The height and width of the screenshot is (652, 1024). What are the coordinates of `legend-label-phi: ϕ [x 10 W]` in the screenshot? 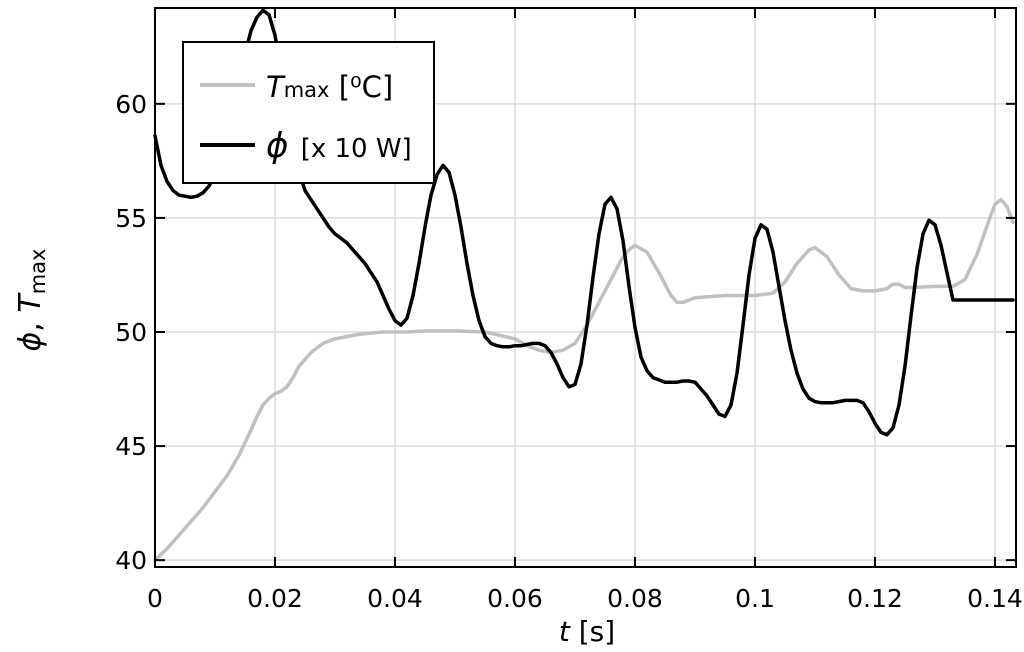 It's located at (339, 146).